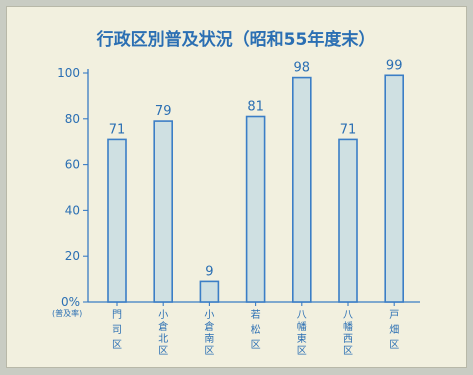 Image resolution: width=473 pixels, height=375 pixels. I want to click on y-tick-label: 20, so click(72, 256).